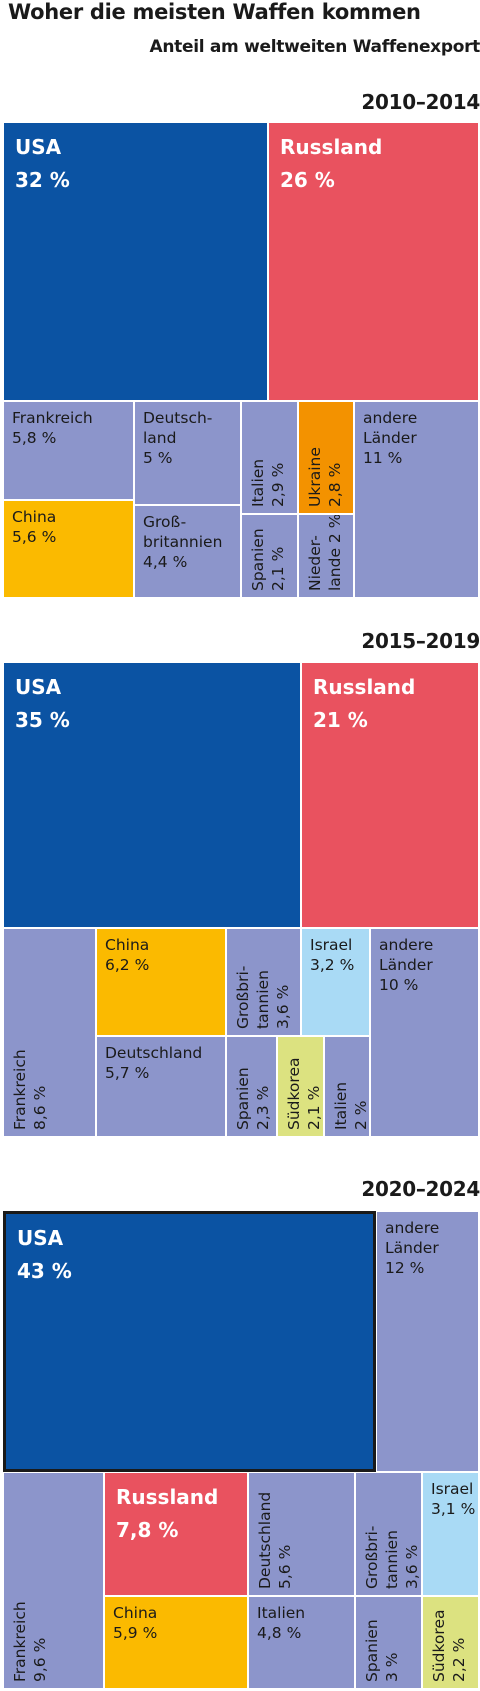 The image size is (480, 1691). Describe the element at coordinates (427, 1341) in the screenshot. I see `tile-andere-laender-2020-2024: andere Länder 12 %` at that location.